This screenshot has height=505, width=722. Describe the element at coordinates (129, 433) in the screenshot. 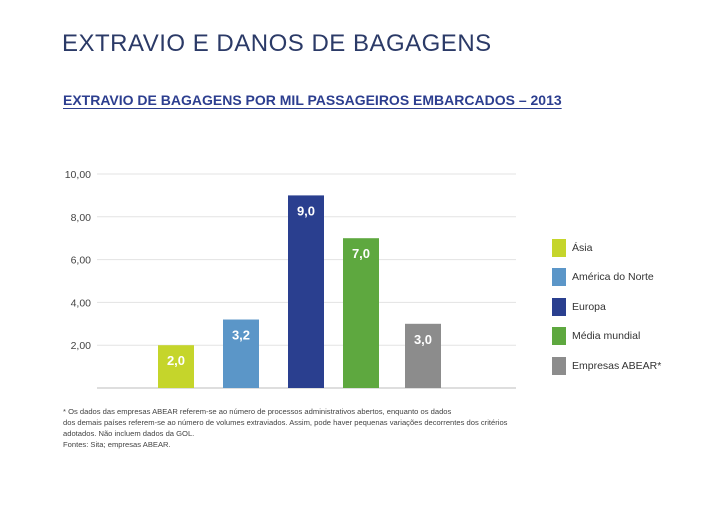

I see `footnote-line: adotados. Não incluem dados da GOL.` at that location.